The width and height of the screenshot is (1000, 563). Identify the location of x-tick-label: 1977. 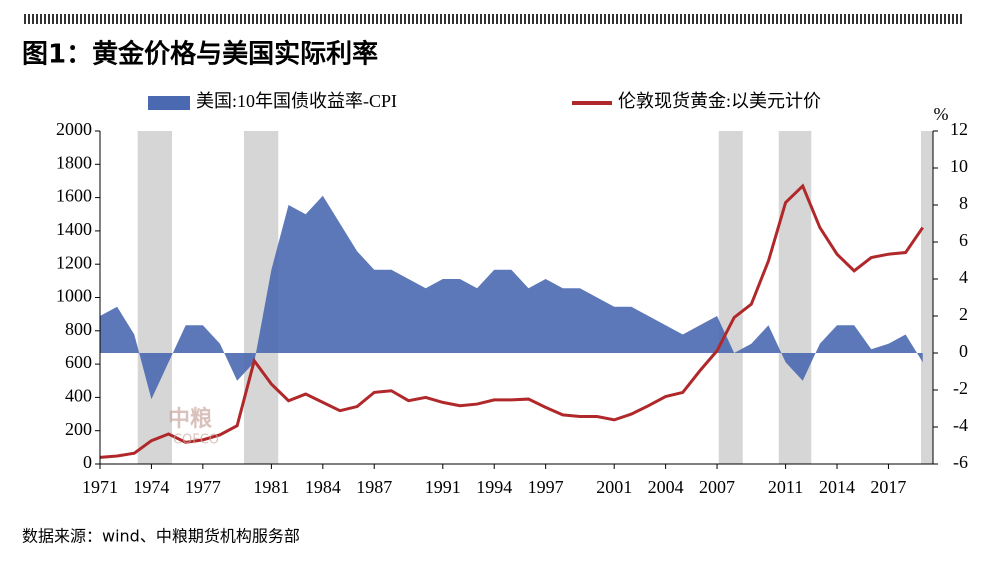
(203, 487).